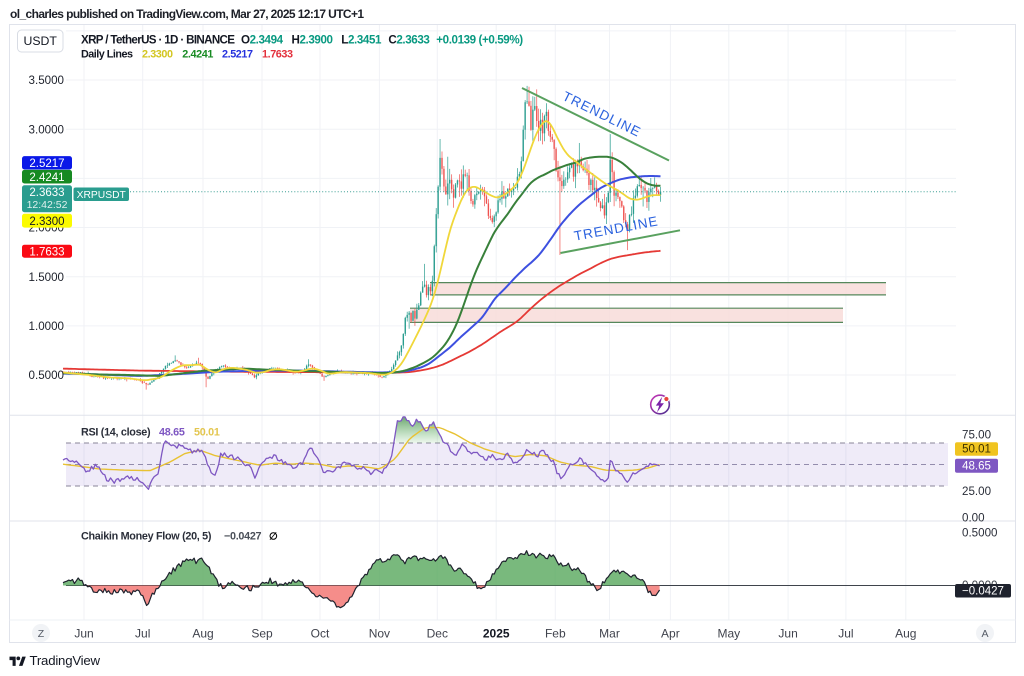 This screenshot has width=1024, height=676. Describe the element at coordinates (158, 40) in the screenshot. I see `svg-text: XRP / TetherUS · 1D · BINANCE` at that location.